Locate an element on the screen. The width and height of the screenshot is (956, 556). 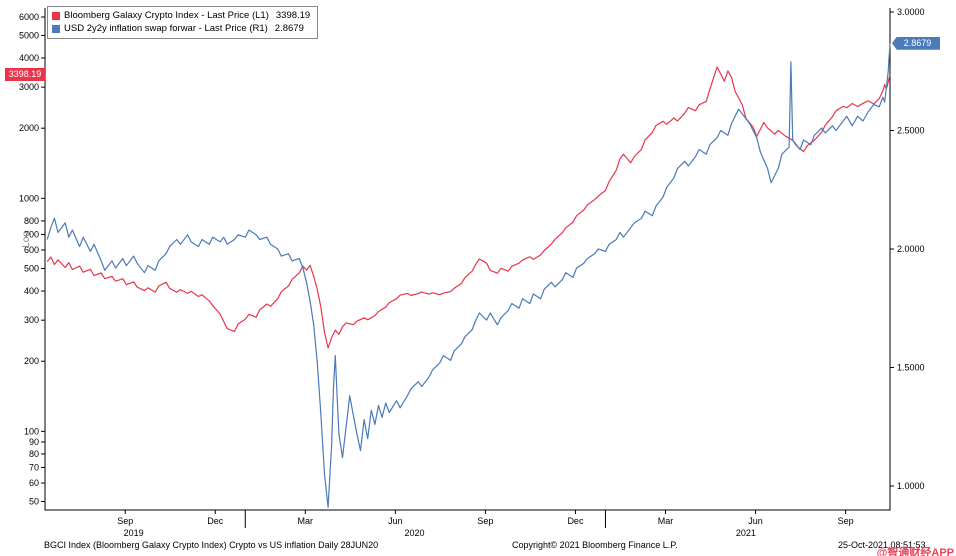
x-axis-year-label: 2021 is located at coordinates (746, 533).